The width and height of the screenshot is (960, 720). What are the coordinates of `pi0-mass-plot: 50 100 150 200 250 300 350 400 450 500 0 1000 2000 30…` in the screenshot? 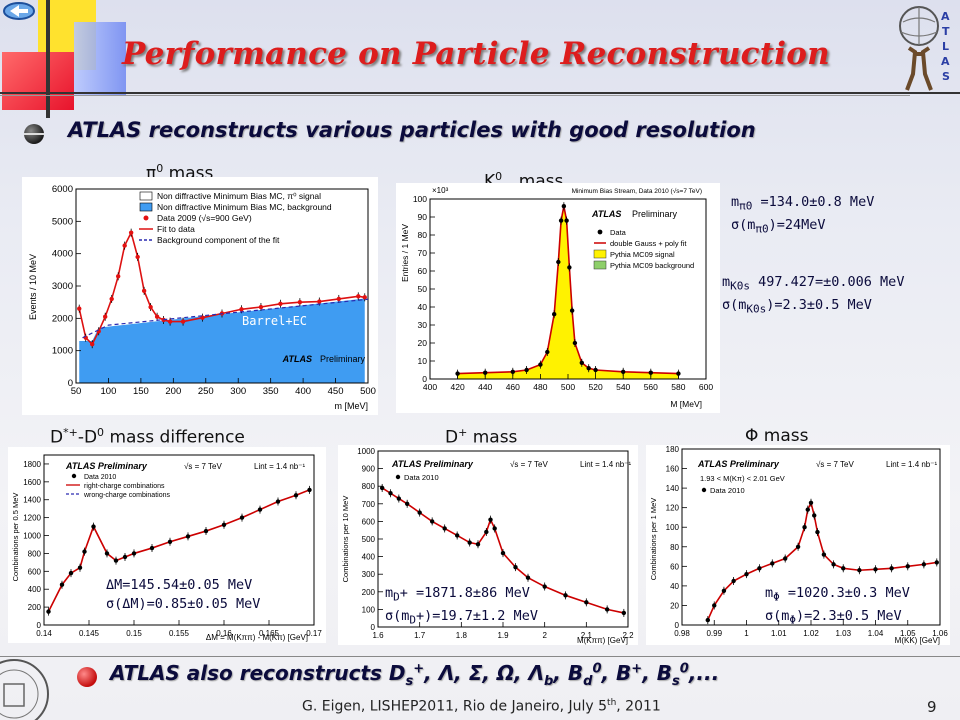 It's located at (200, 296).